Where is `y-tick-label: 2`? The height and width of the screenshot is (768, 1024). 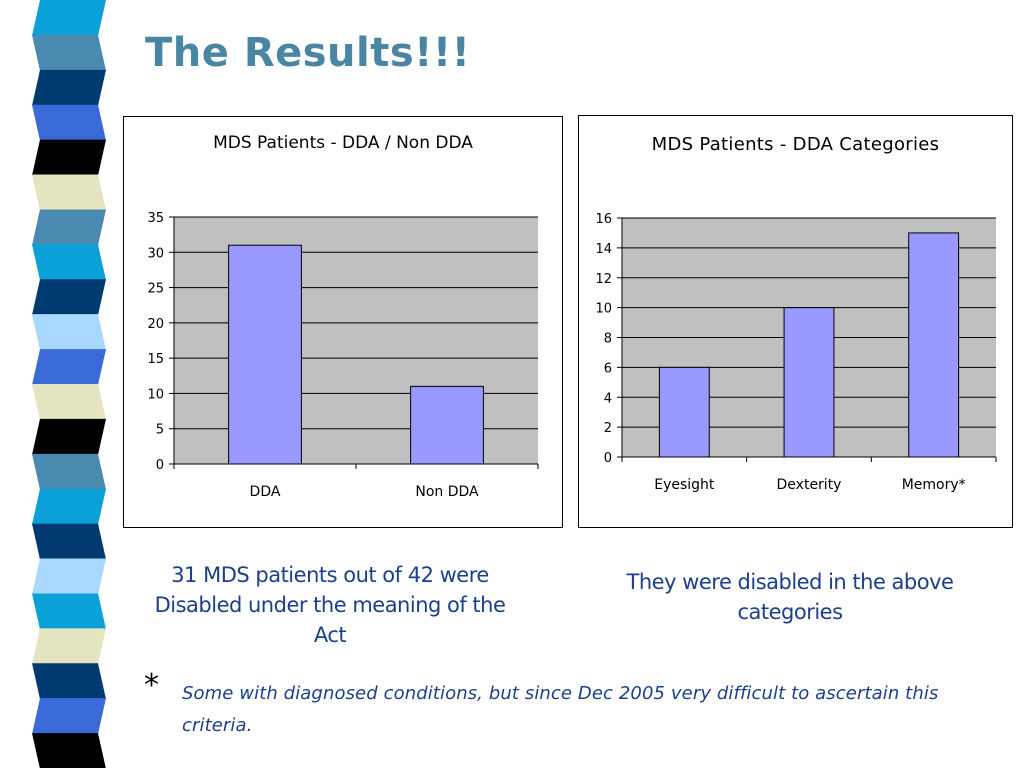 y-tick-label: 2 is located at coordinates (608, 428).